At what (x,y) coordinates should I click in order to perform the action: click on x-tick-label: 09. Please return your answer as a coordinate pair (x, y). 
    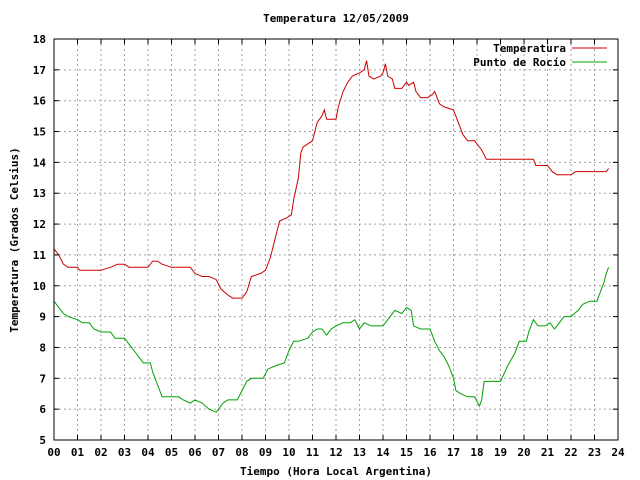
    Looking at the image, I should click on (265, 452).